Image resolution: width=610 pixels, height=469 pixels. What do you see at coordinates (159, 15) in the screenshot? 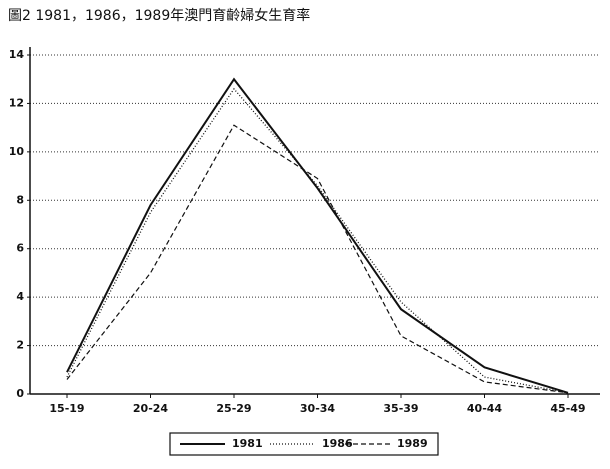
I see `chart-title: 圖2 1981，1986，1989年澳門育齡婦女生育率` at bounding box center [159, 15].